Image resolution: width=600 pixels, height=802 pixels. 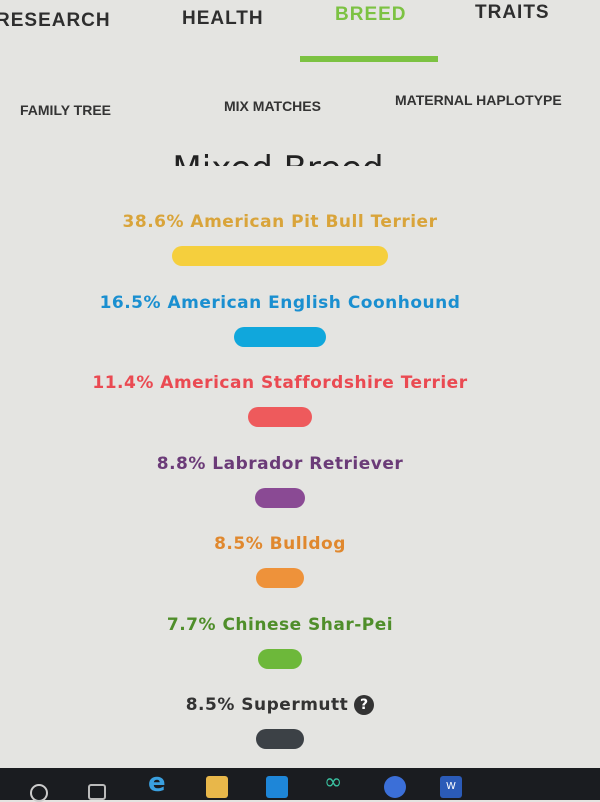 I want to click on breed-row: 8.5% Bulldog, so click(x=280, y=561).